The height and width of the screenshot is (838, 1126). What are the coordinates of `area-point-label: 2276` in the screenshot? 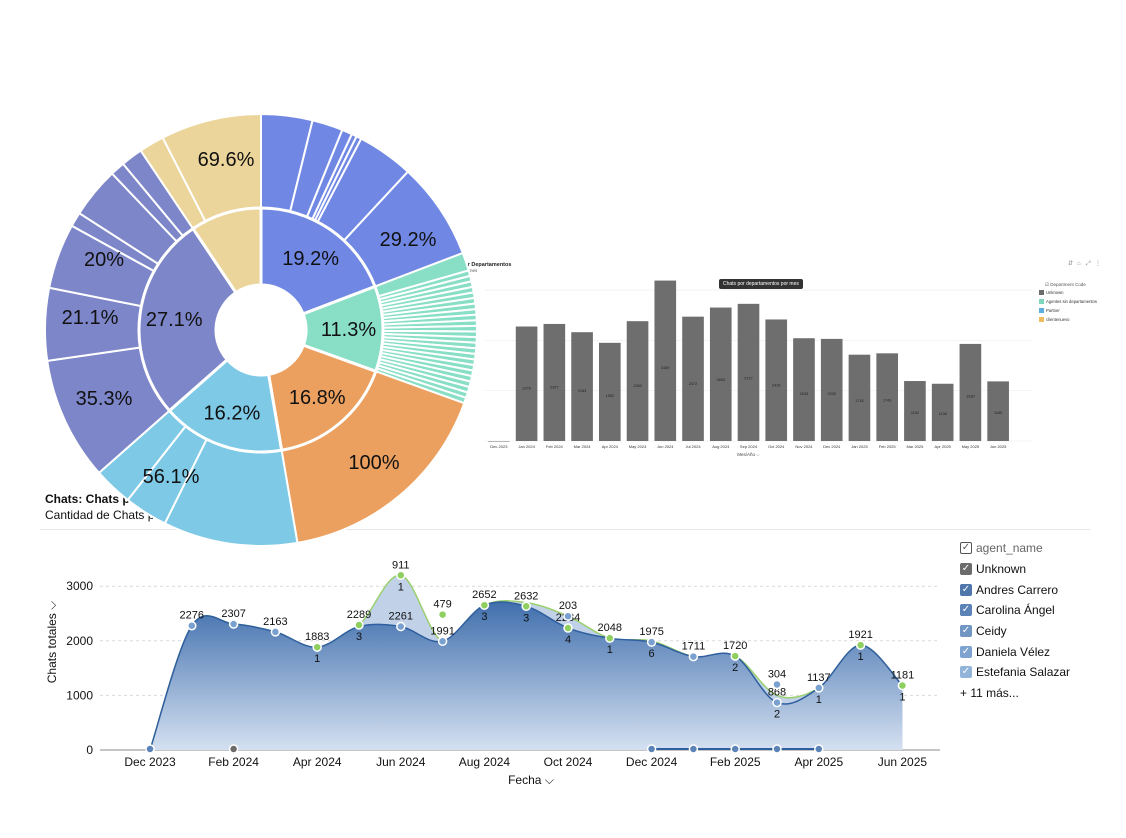 It's located at (192, 616).